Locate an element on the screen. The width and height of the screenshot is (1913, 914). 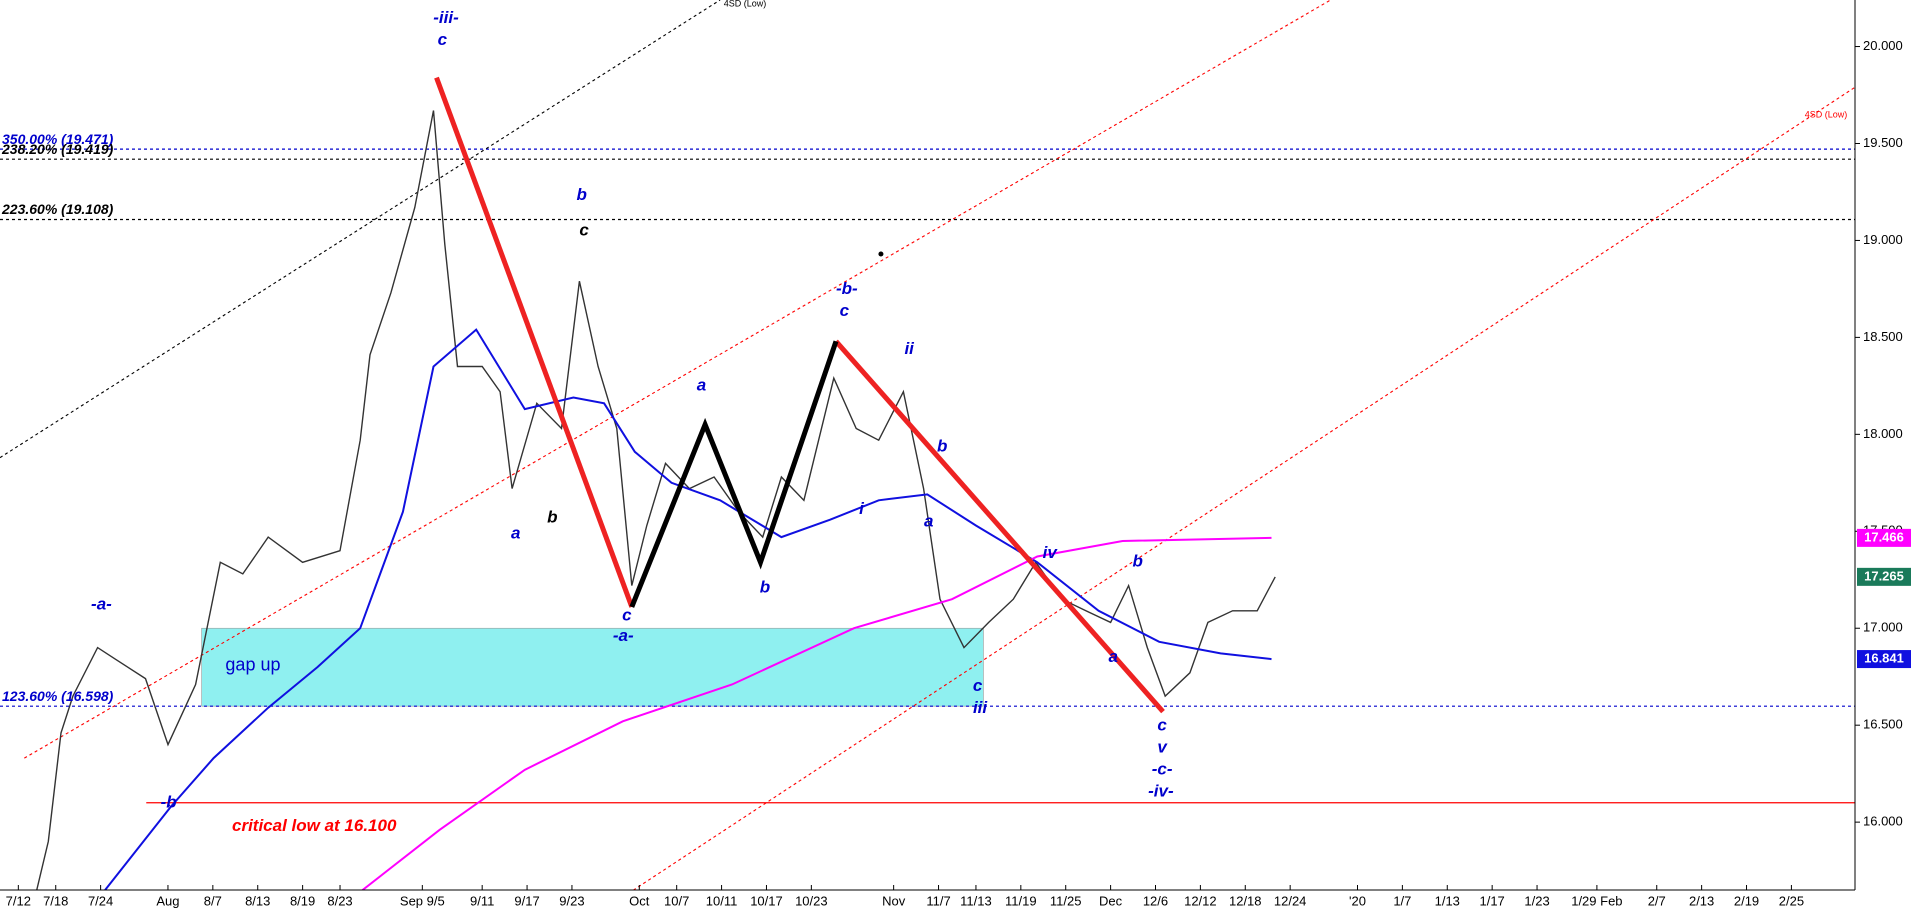
x-tick-label: 10/17 is located at coordinates (766, 900).